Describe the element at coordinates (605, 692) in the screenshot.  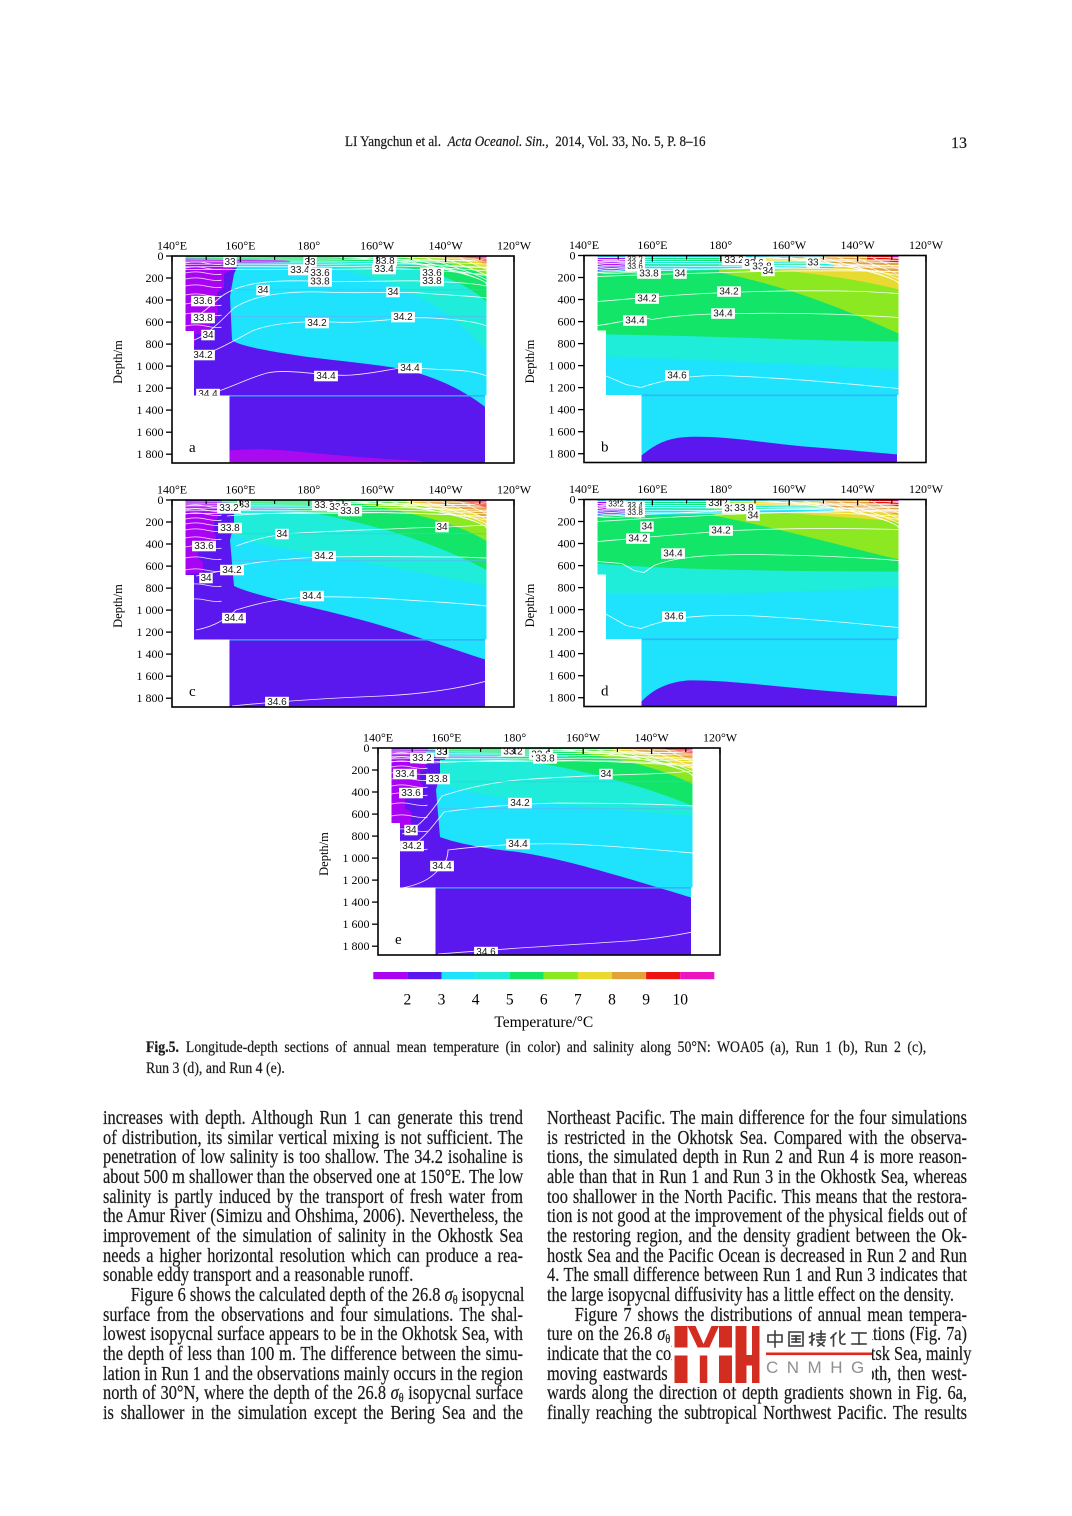
I see `svg-text: d` at that location.